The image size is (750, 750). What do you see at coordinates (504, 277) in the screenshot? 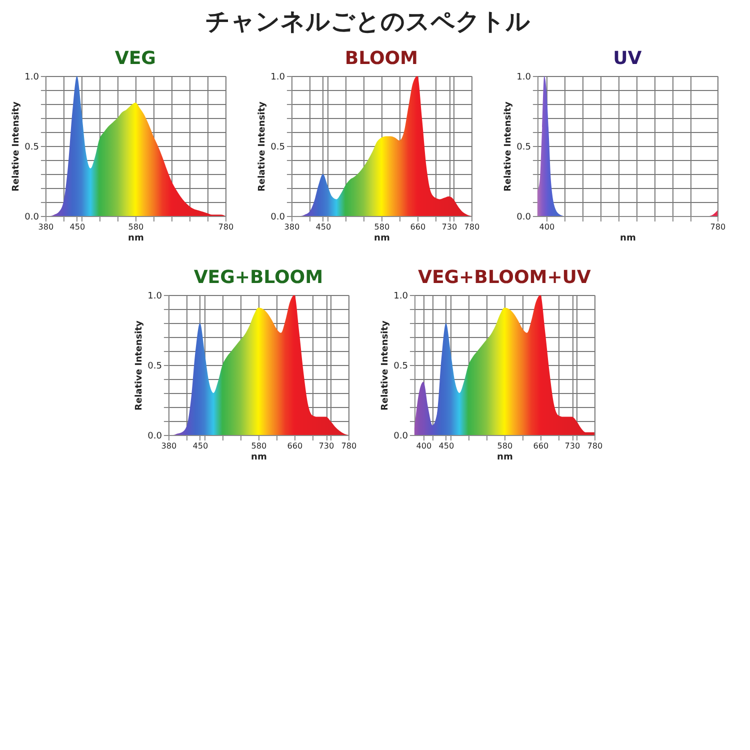
I see `chart-title: VEG+BLOOM+UV` at bounding box center [504, 277].